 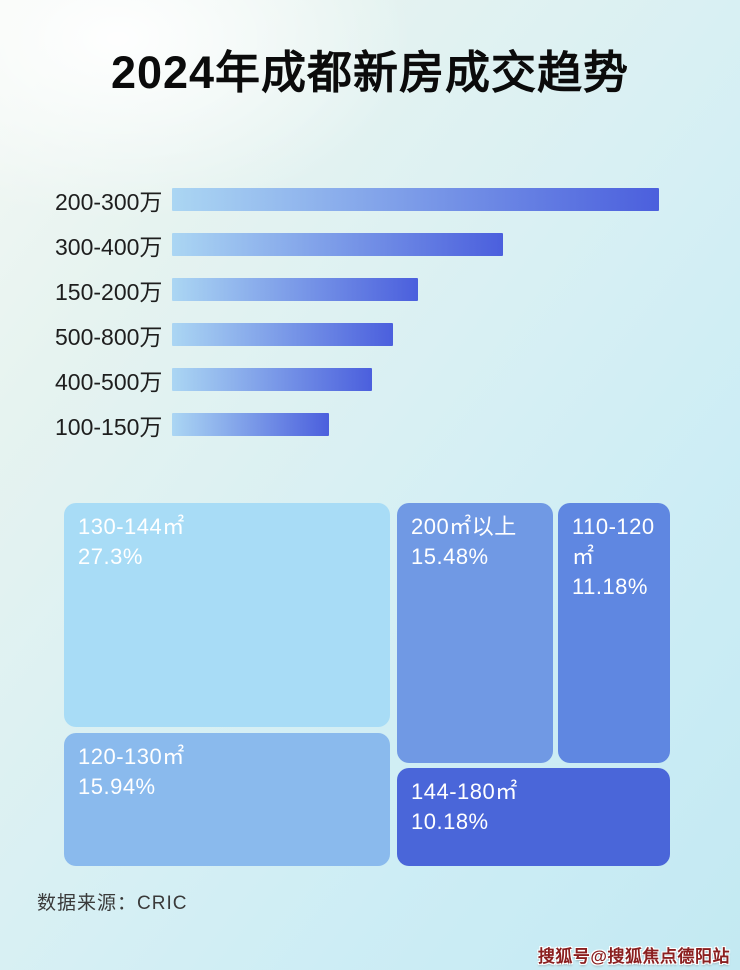 What do you see at coordinates (633, 956) in the screenshot?
I see `watermark: 搜狐号@搜狐焦点德阳站` at bounding box center [633, 956].